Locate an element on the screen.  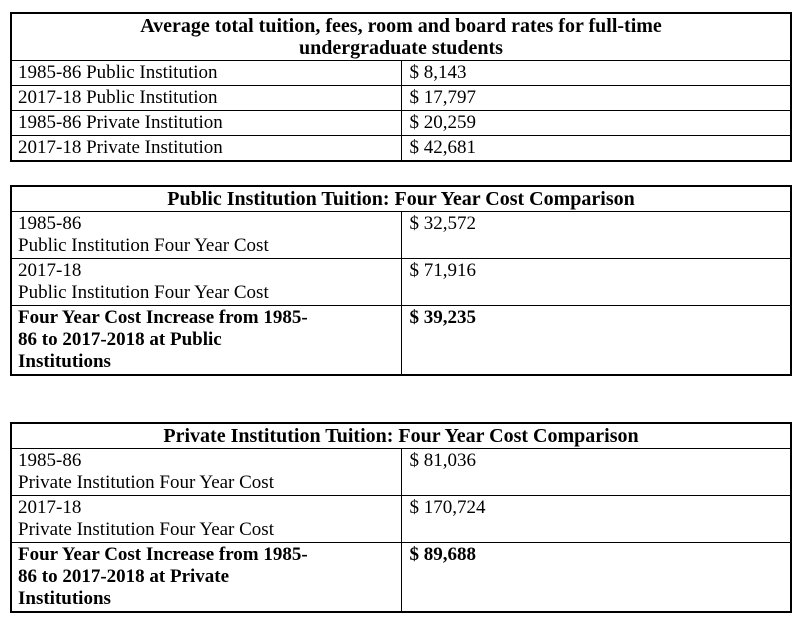
row-value: $ 89,688 is located at coordinates (596, 577).